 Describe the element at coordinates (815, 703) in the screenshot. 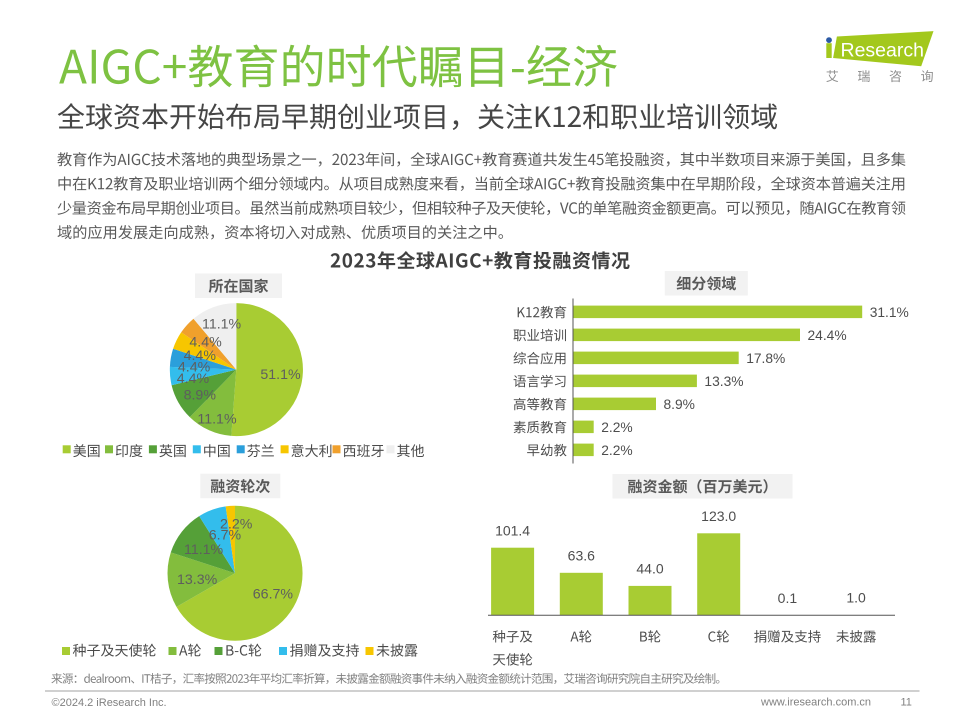

I see `svg-text: www.iresearch.com.cn` at that location.